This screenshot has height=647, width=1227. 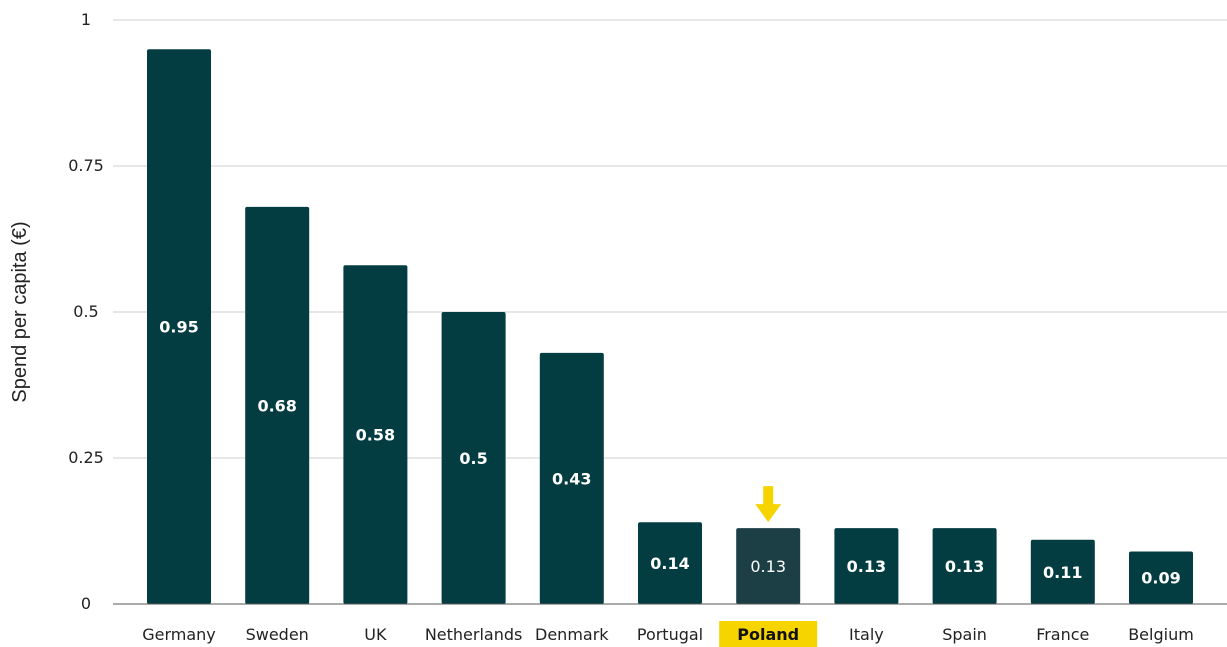 I want to click on y-tick-label: 0.25, so click(x=86, y=457).